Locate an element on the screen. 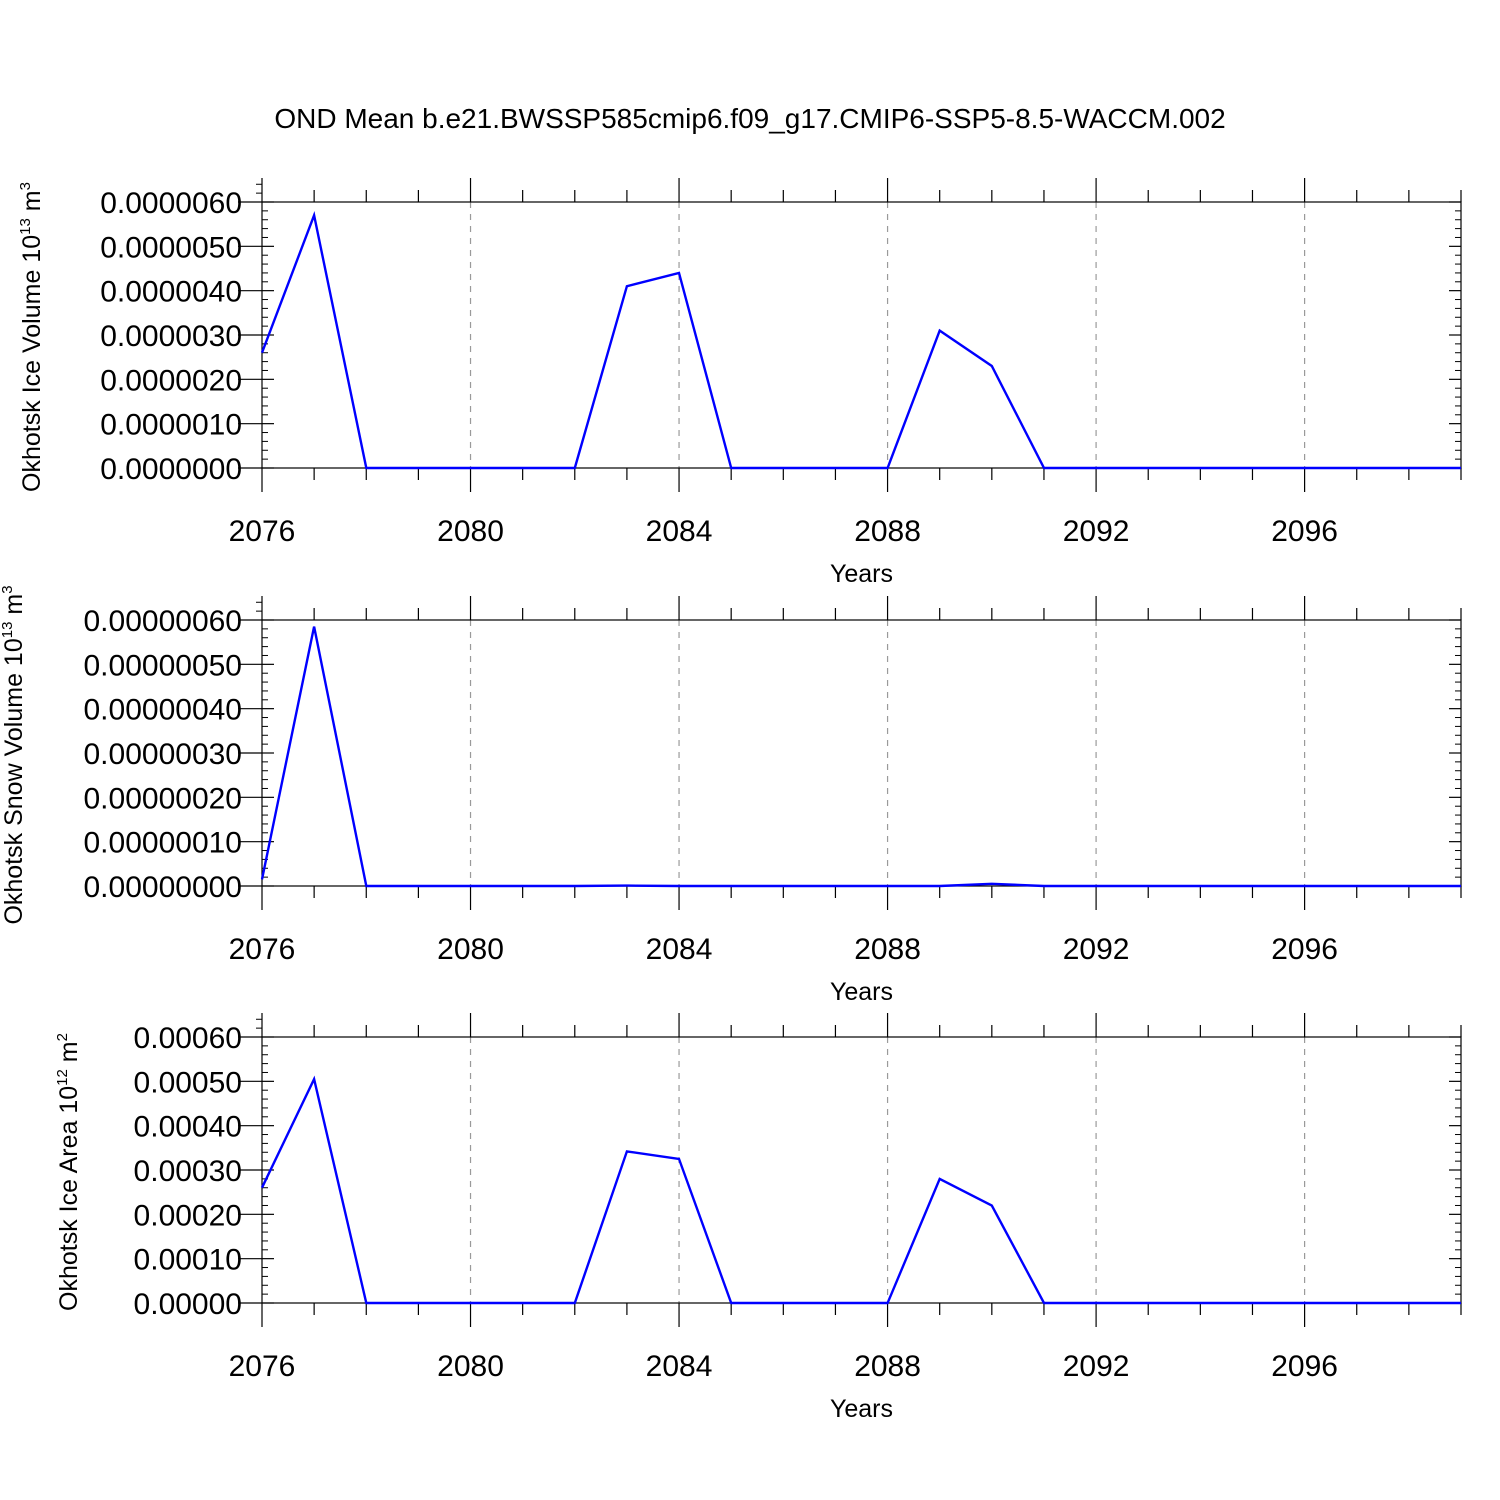 This screenshot has height=1500, width=1500. y-tick-label: 0.00000000 is located at coordinates (163, 887).